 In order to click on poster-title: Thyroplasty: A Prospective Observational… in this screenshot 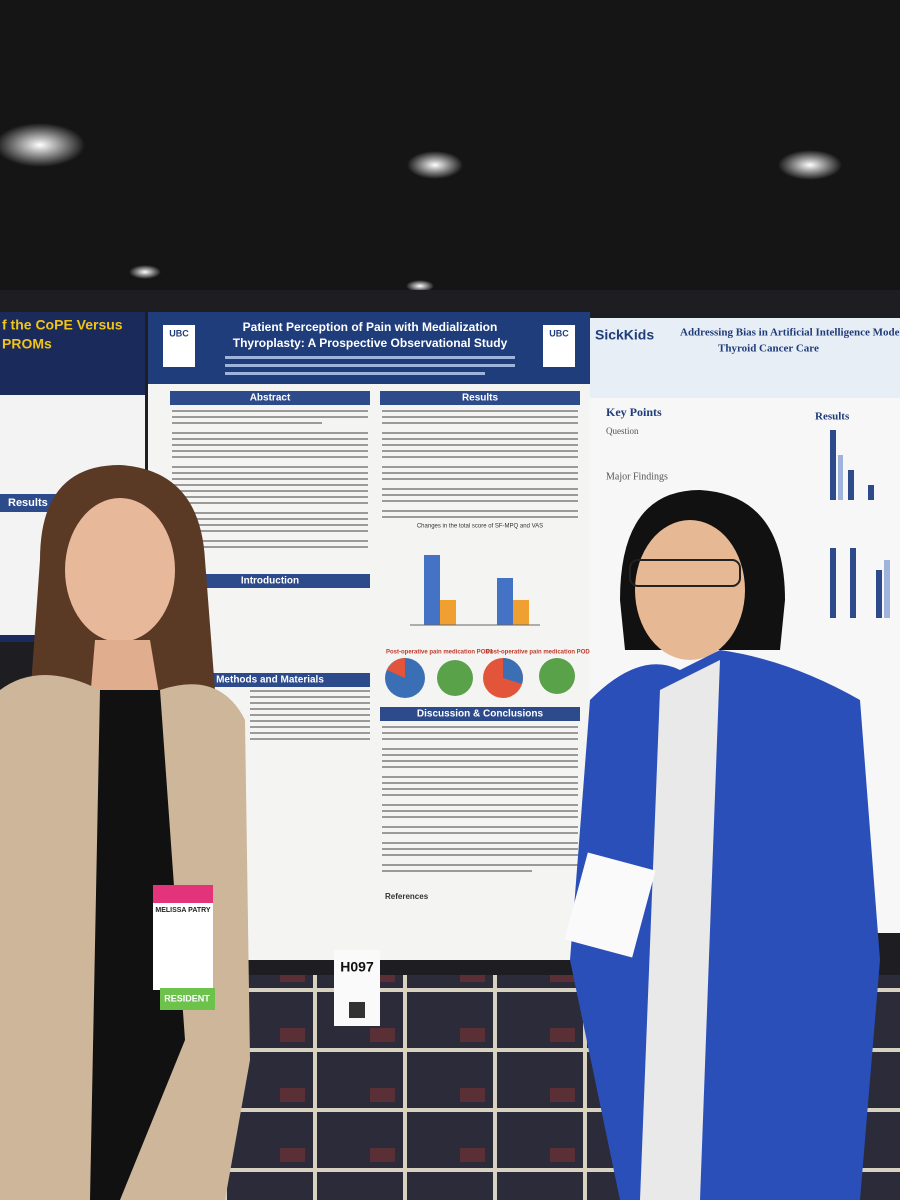, I will do `click(370, 343)`.